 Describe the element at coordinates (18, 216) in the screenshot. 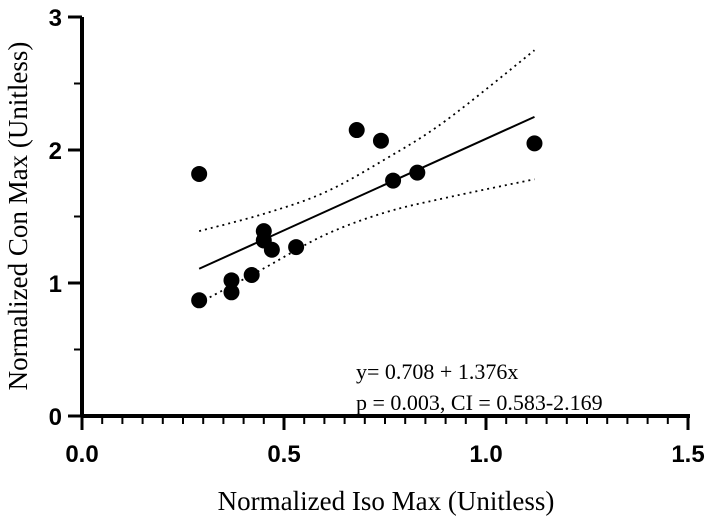

I see `y-axis-title: Normalized Con Max (Unitless)` at that location.